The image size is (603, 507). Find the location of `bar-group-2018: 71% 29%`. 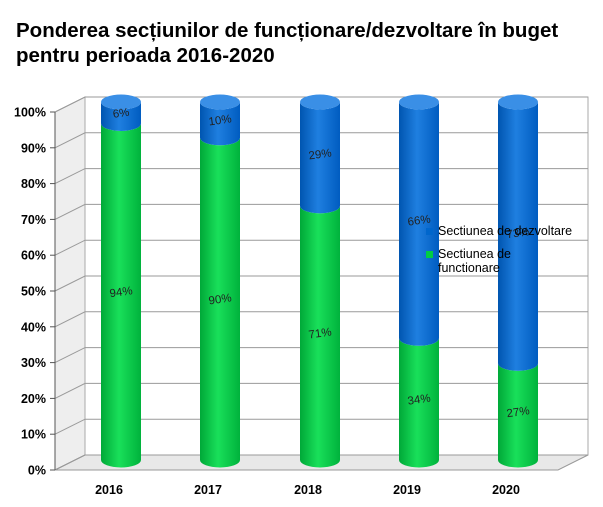

bar-group-2018: 71% 29% is located at coordinates (320, 281).